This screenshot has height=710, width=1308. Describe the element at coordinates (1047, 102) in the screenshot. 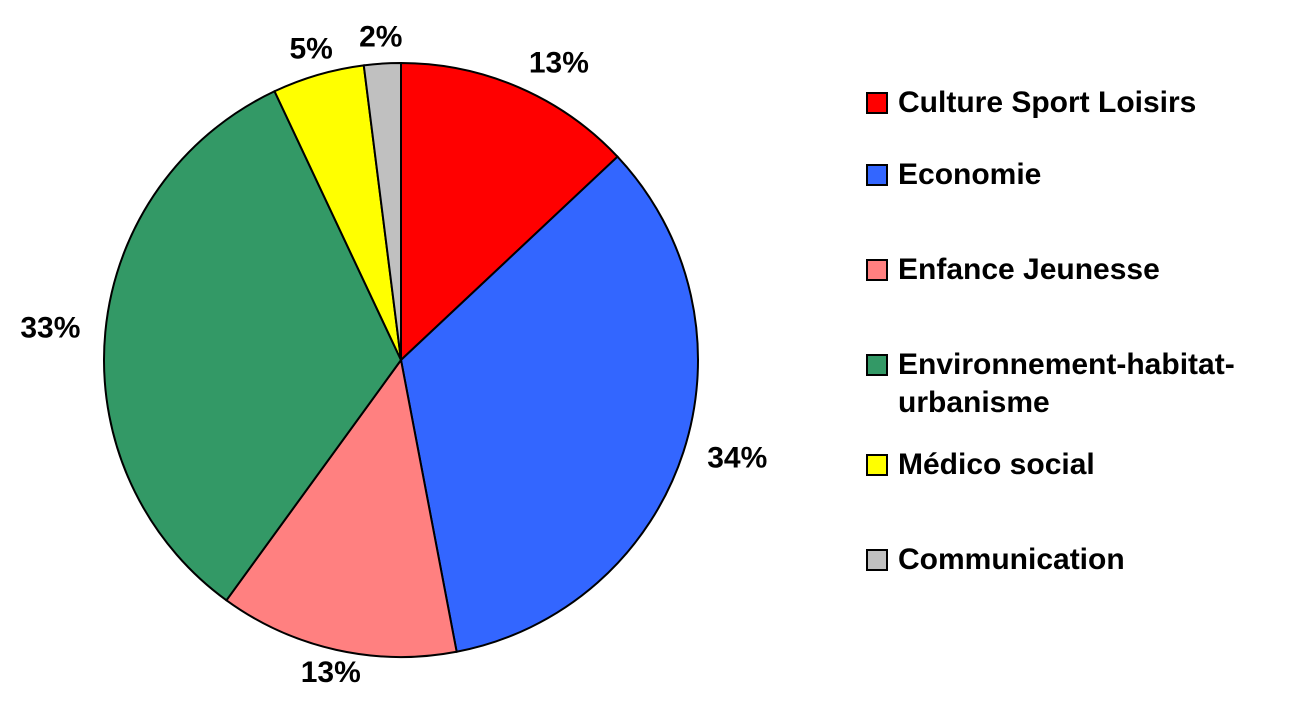

I see `legend-label: Culture Sport Loisirs` at that location.